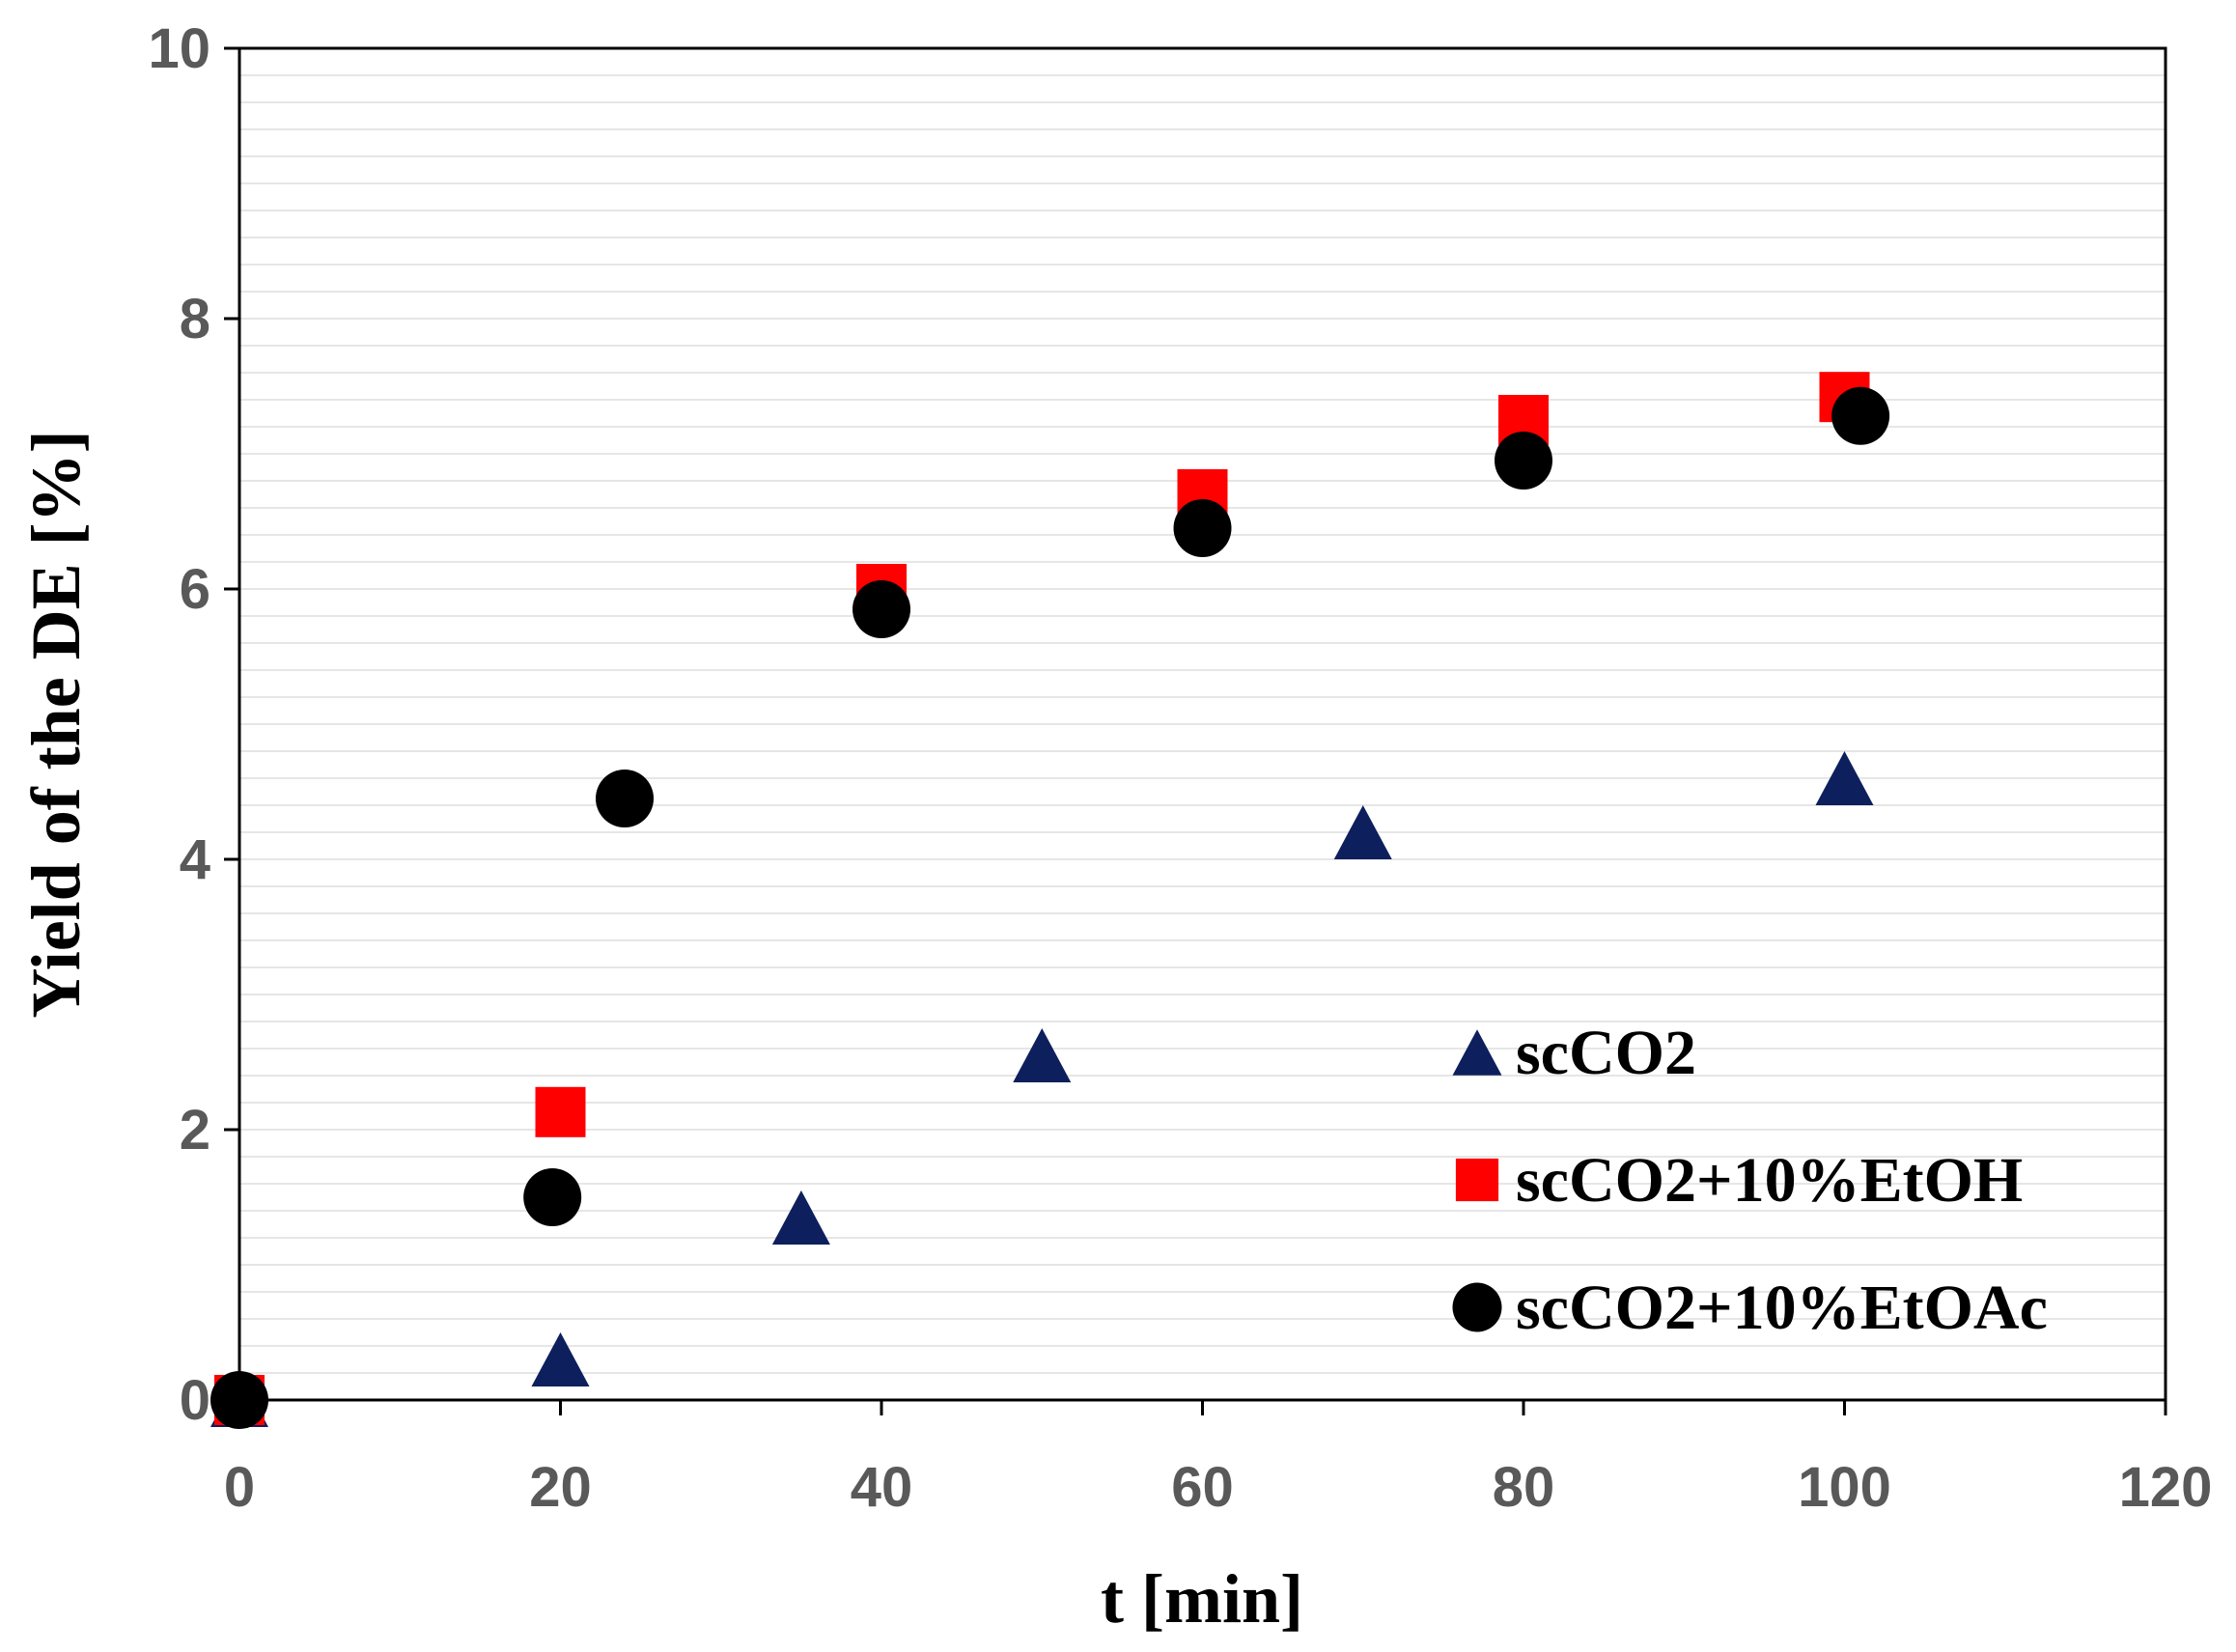  What do you see at coordinates (1202, 1488) in the screenshot?
I see `x-tick-label: 60` at bounding box center [1202, 1488].